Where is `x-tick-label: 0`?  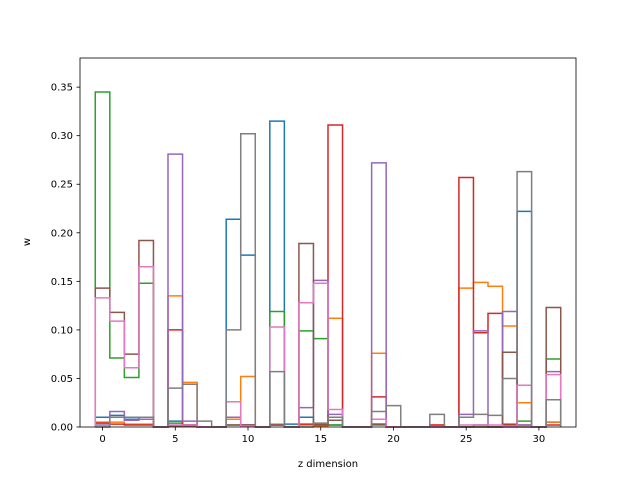 x-tick-label: 0 is located at coordinates (102, 439).